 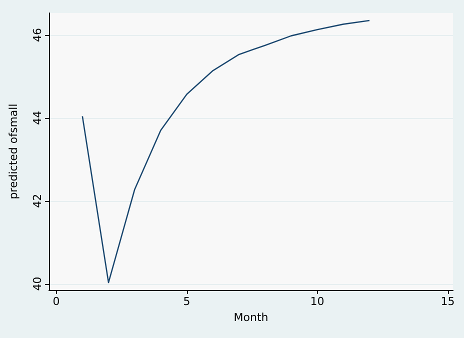 What do you see at coordinates (56, 301) in the screenshot?
I see `x-tick-label: 0` at bounding box center [56, 301].